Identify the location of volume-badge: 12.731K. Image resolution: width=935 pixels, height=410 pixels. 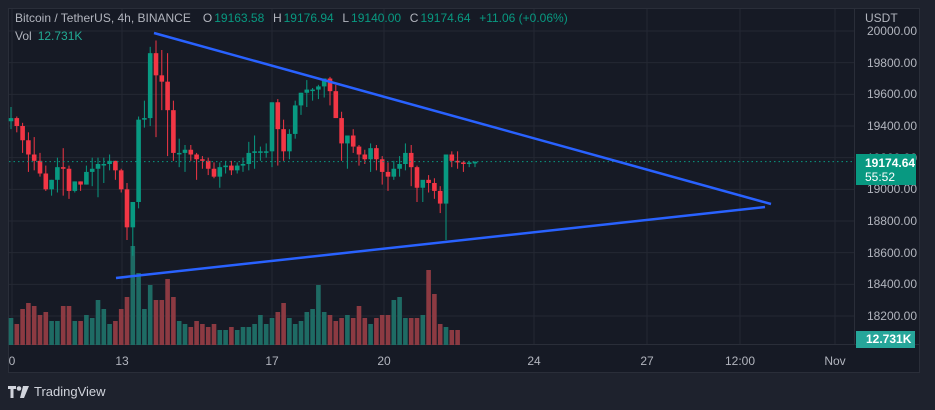
(885, 339).